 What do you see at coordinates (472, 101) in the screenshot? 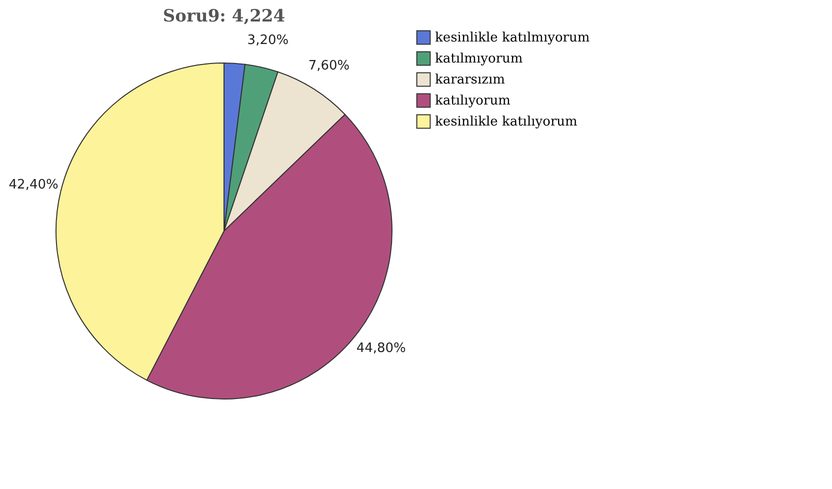
I see `legend-label: katılıyorum` at bounding box center [472, 101].